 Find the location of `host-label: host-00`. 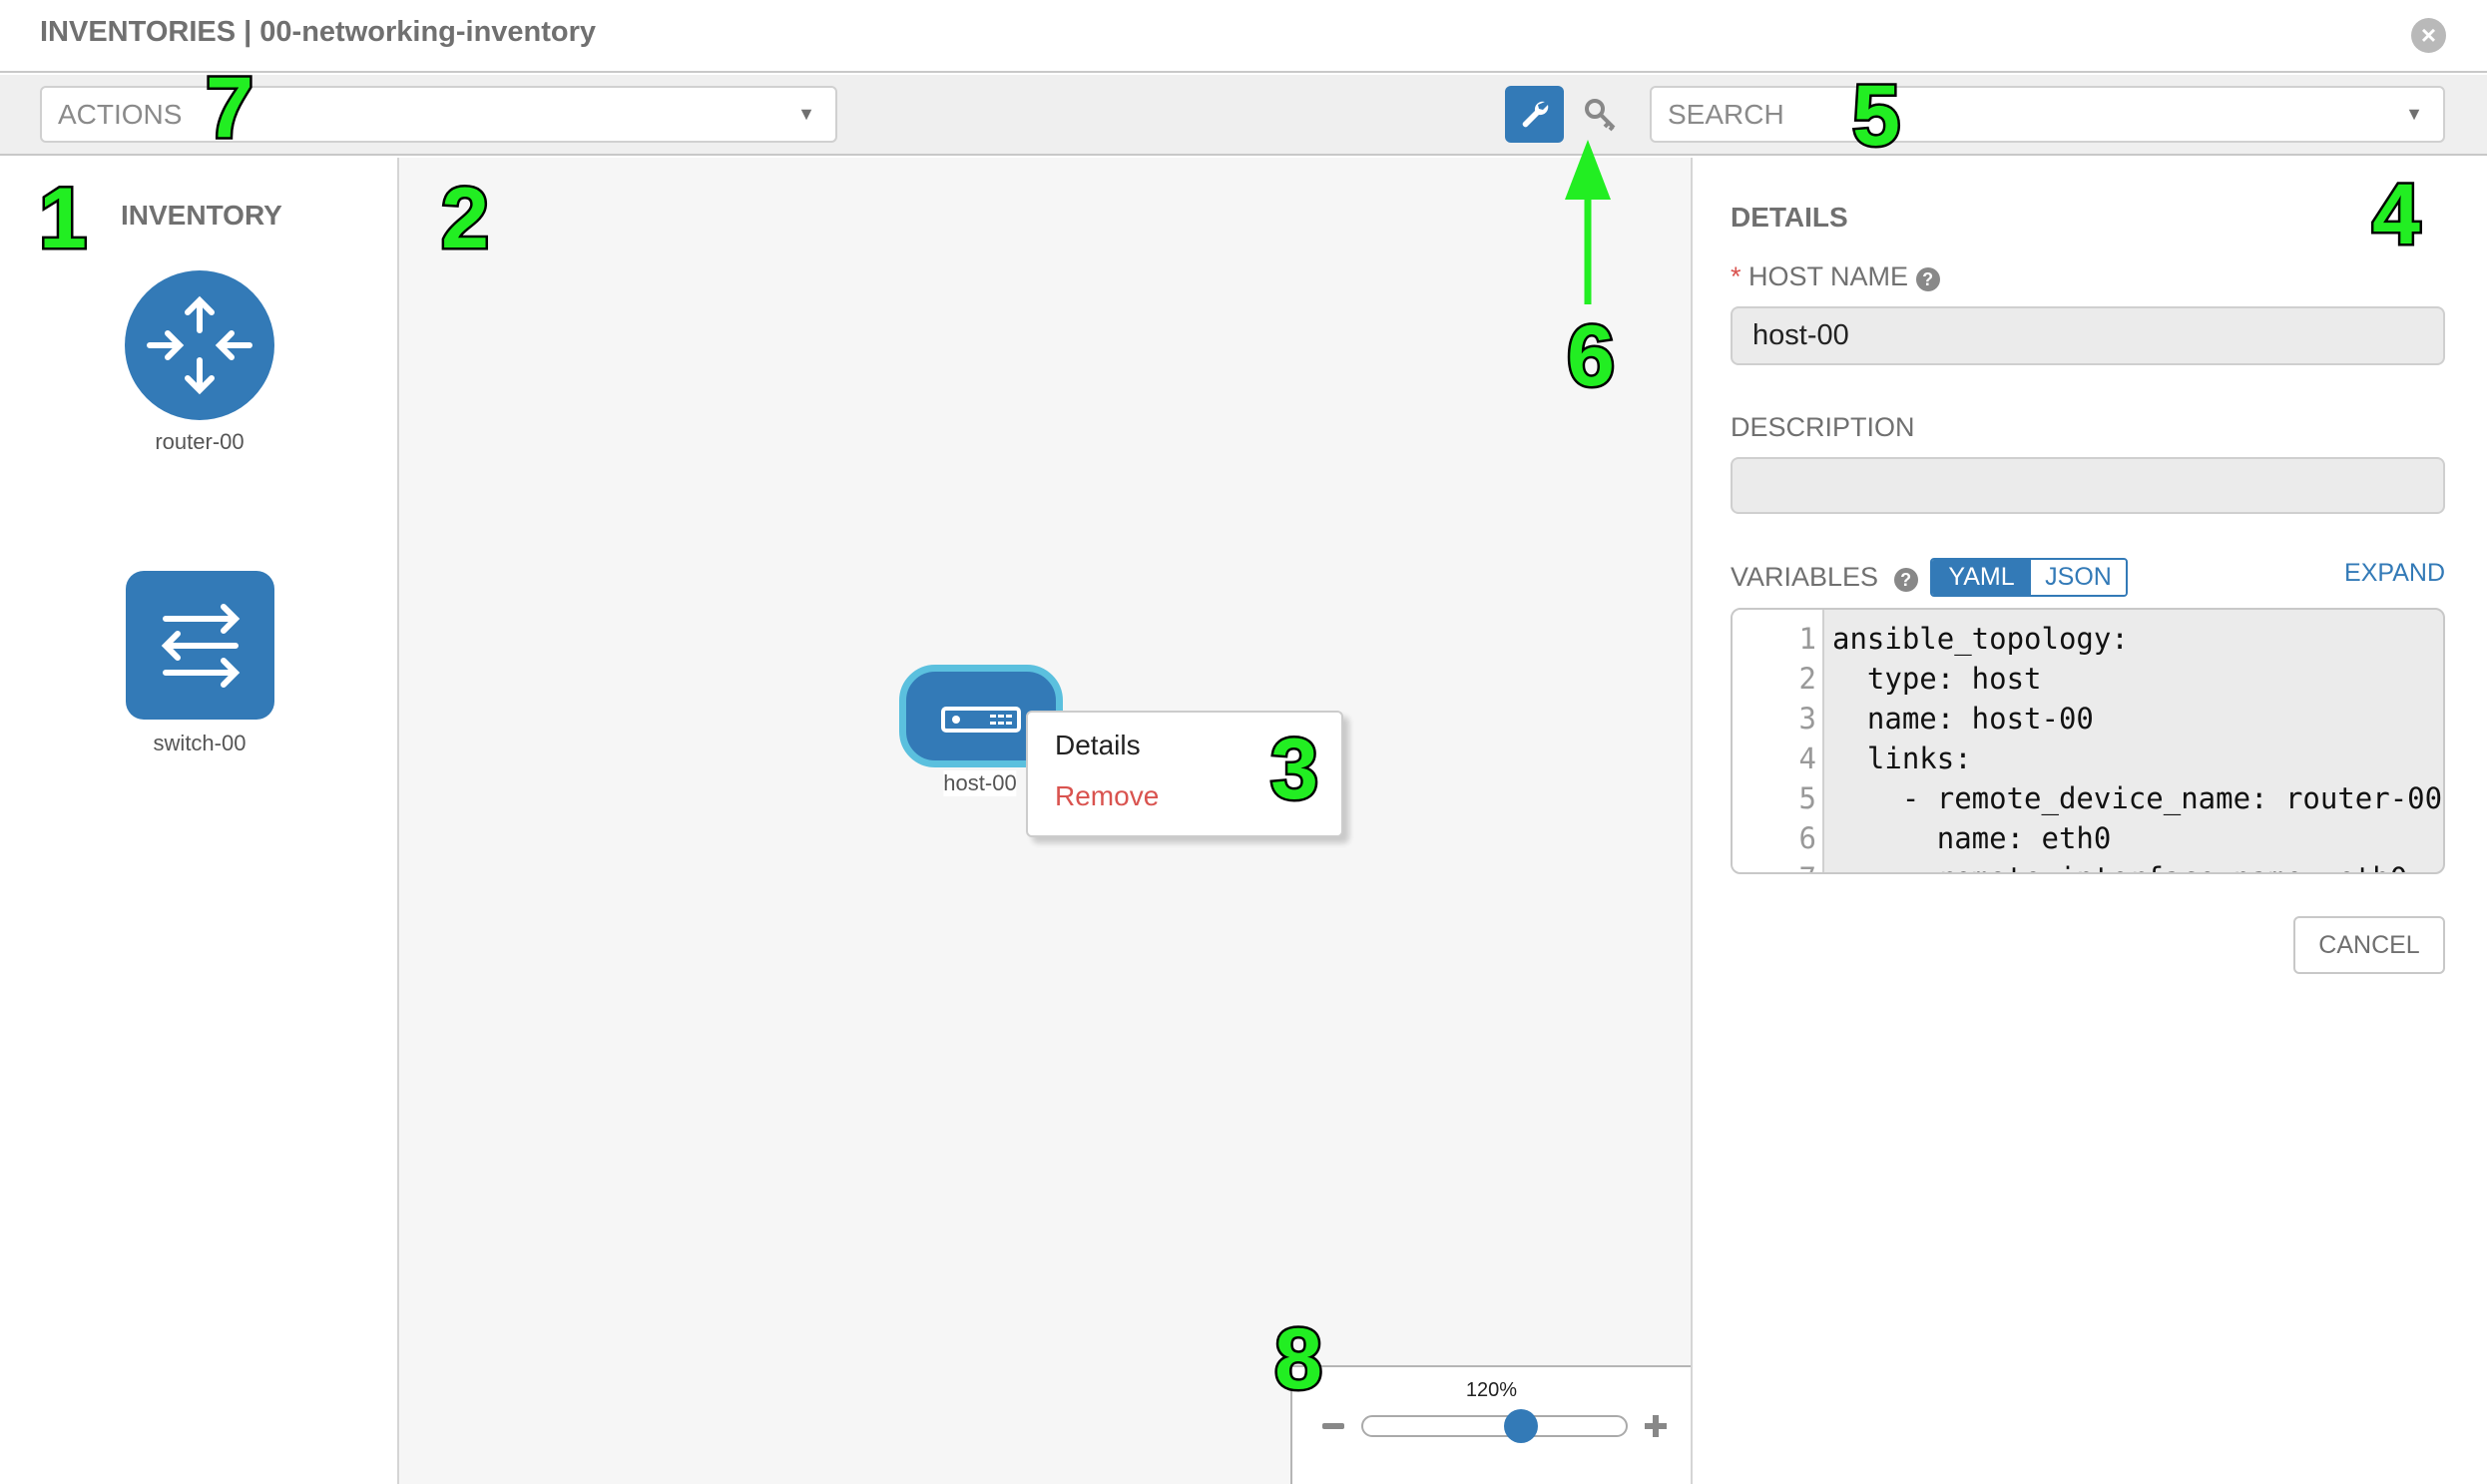

host-label: host-00 is located at coordinates (980, 783).